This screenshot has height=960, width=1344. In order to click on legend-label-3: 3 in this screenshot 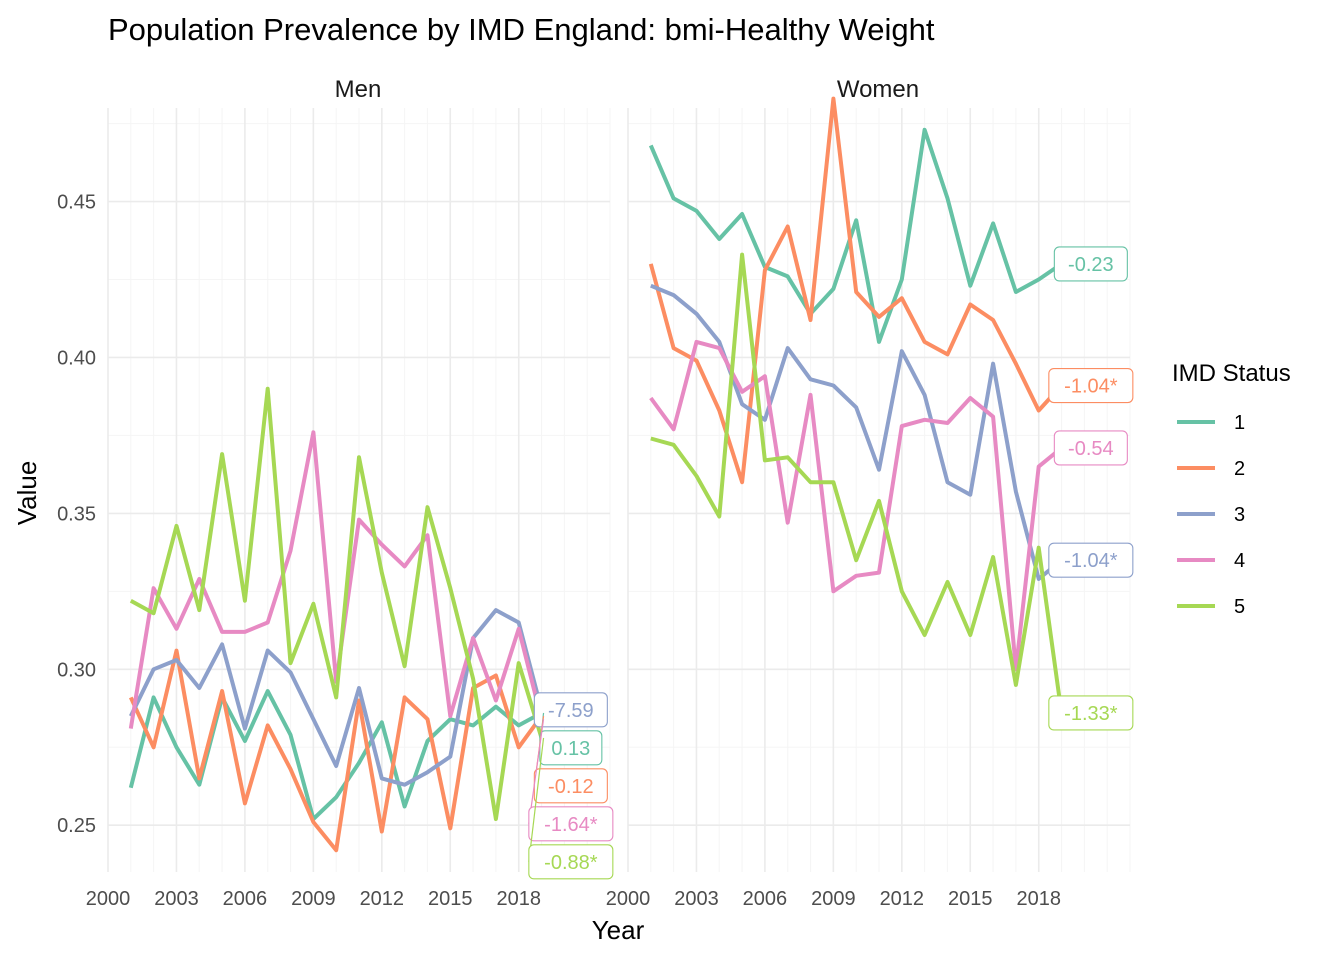, I will do `click(1239, 515)`.